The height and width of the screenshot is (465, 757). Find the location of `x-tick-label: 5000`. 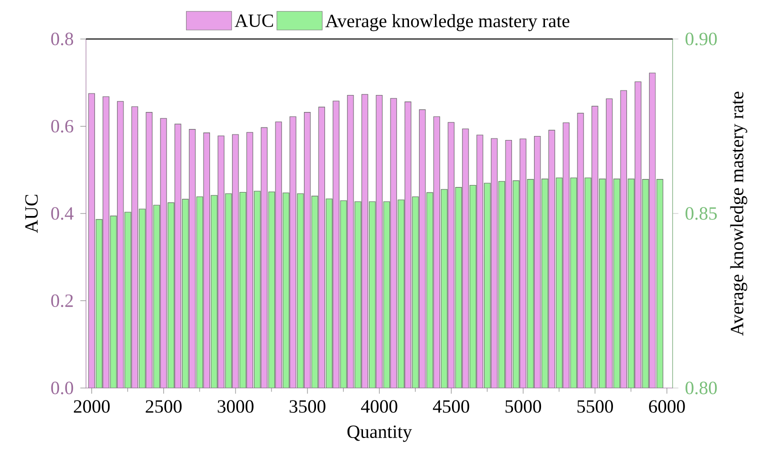

x-tick-label: 5000 is located at coordinates (524, 406).